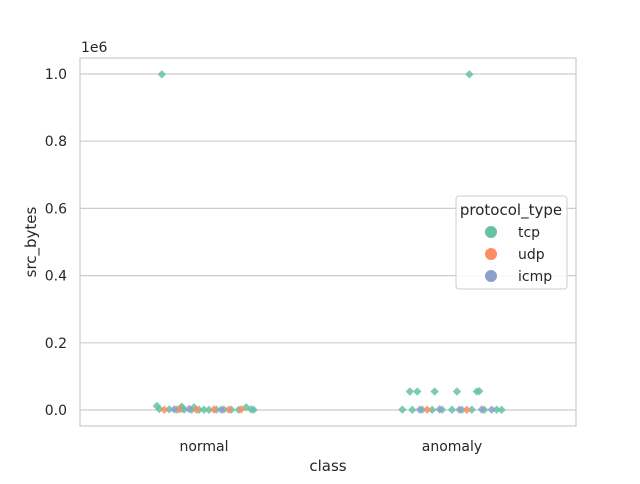  I want to click on x-tick-label: normal, so click(203, 447).